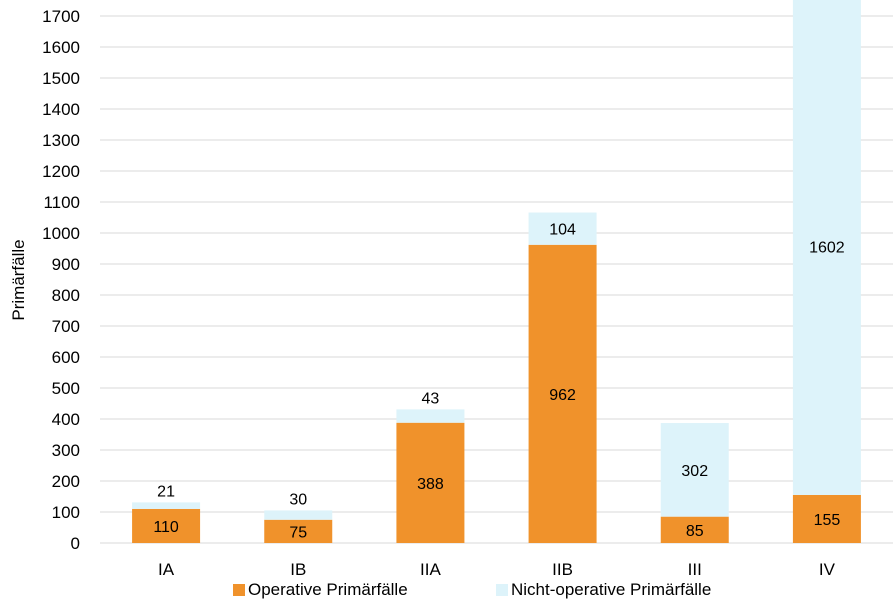 This screenshot has width=895, height=608. I want to click on y-tick-label: 1400, so click(61, 109).